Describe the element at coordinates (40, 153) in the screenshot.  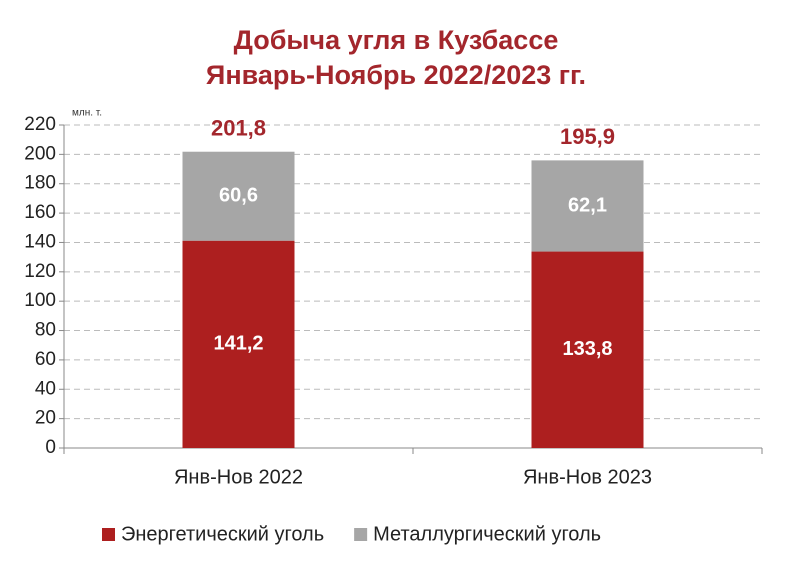
I see `y-tick-label: 200` at that location.